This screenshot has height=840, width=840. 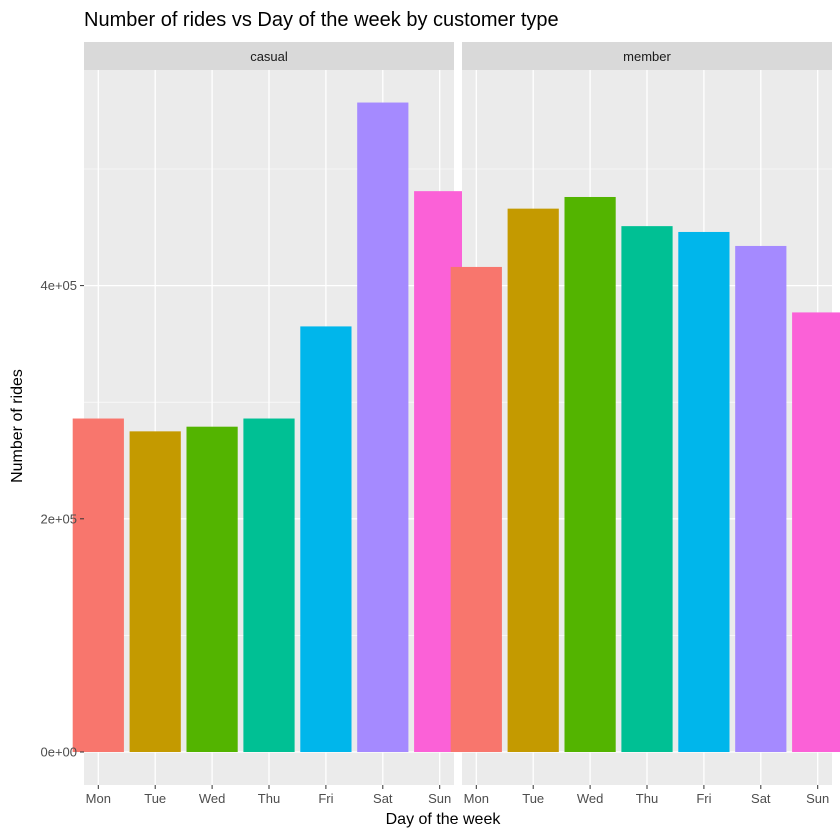 I want to click on bar-casual-thu, so click(x=269, y=585).